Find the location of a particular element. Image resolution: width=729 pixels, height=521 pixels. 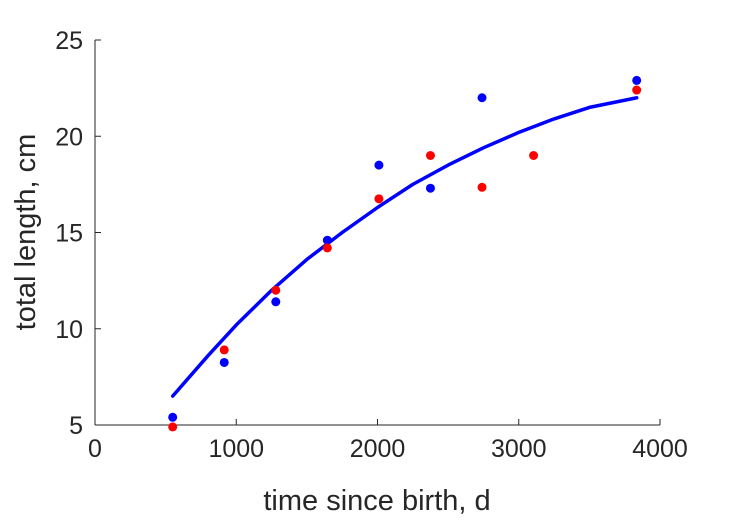

x-tick-label: 2000 is located at coordinates (378, 449).